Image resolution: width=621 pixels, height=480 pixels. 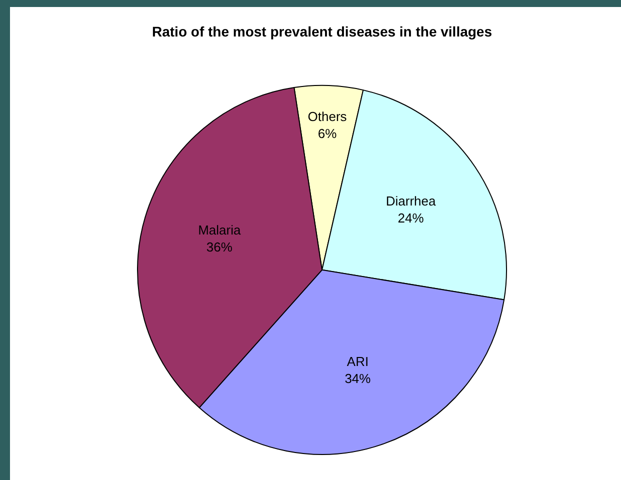 What do you see at coordinates (357, 361) in the screenshot?
I see `slice-label: ARI` at bounding box center [357, 361].